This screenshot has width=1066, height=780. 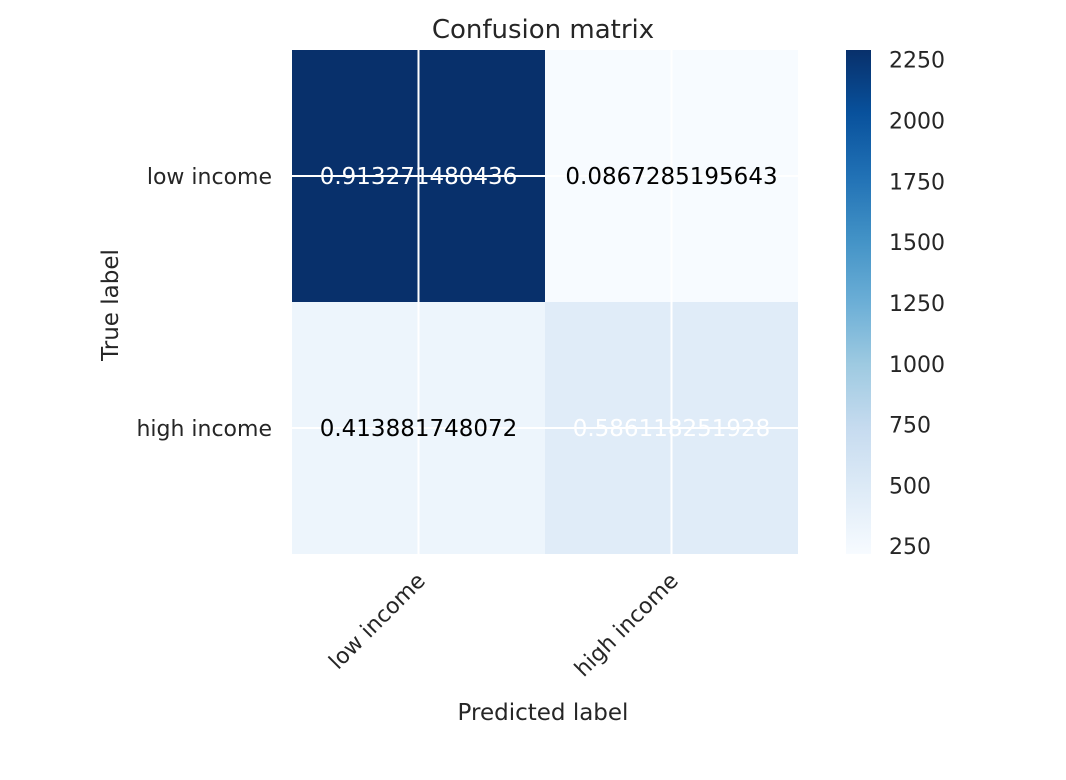 What do you see at coordinates (671, 177) in the screenshot?
I see `cell-value-0-1: 0.0867285195643` at bounding box center [671, 177].